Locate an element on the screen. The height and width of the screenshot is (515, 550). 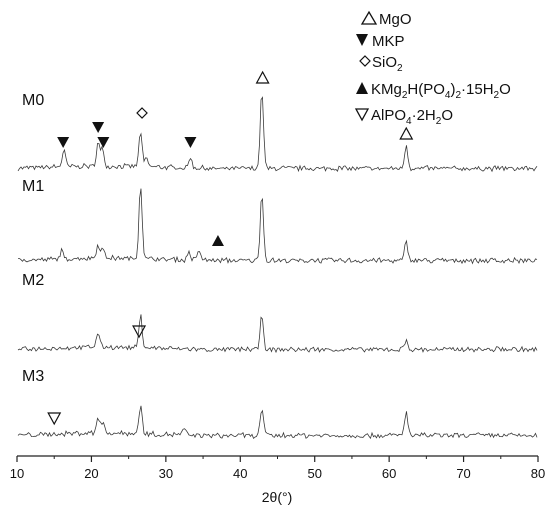
x-tick-label: 30 is located at coordinates (166, 473).